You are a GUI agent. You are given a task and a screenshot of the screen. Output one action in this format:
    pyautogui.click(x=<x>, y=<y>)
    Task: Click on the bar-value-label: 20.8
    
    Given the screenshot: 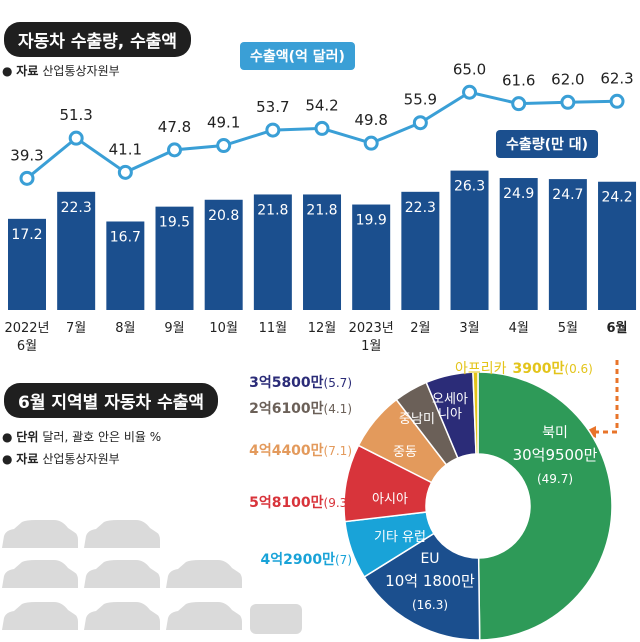 What is the action you would take?
    pyautogui.click(x=223, y=216)
    